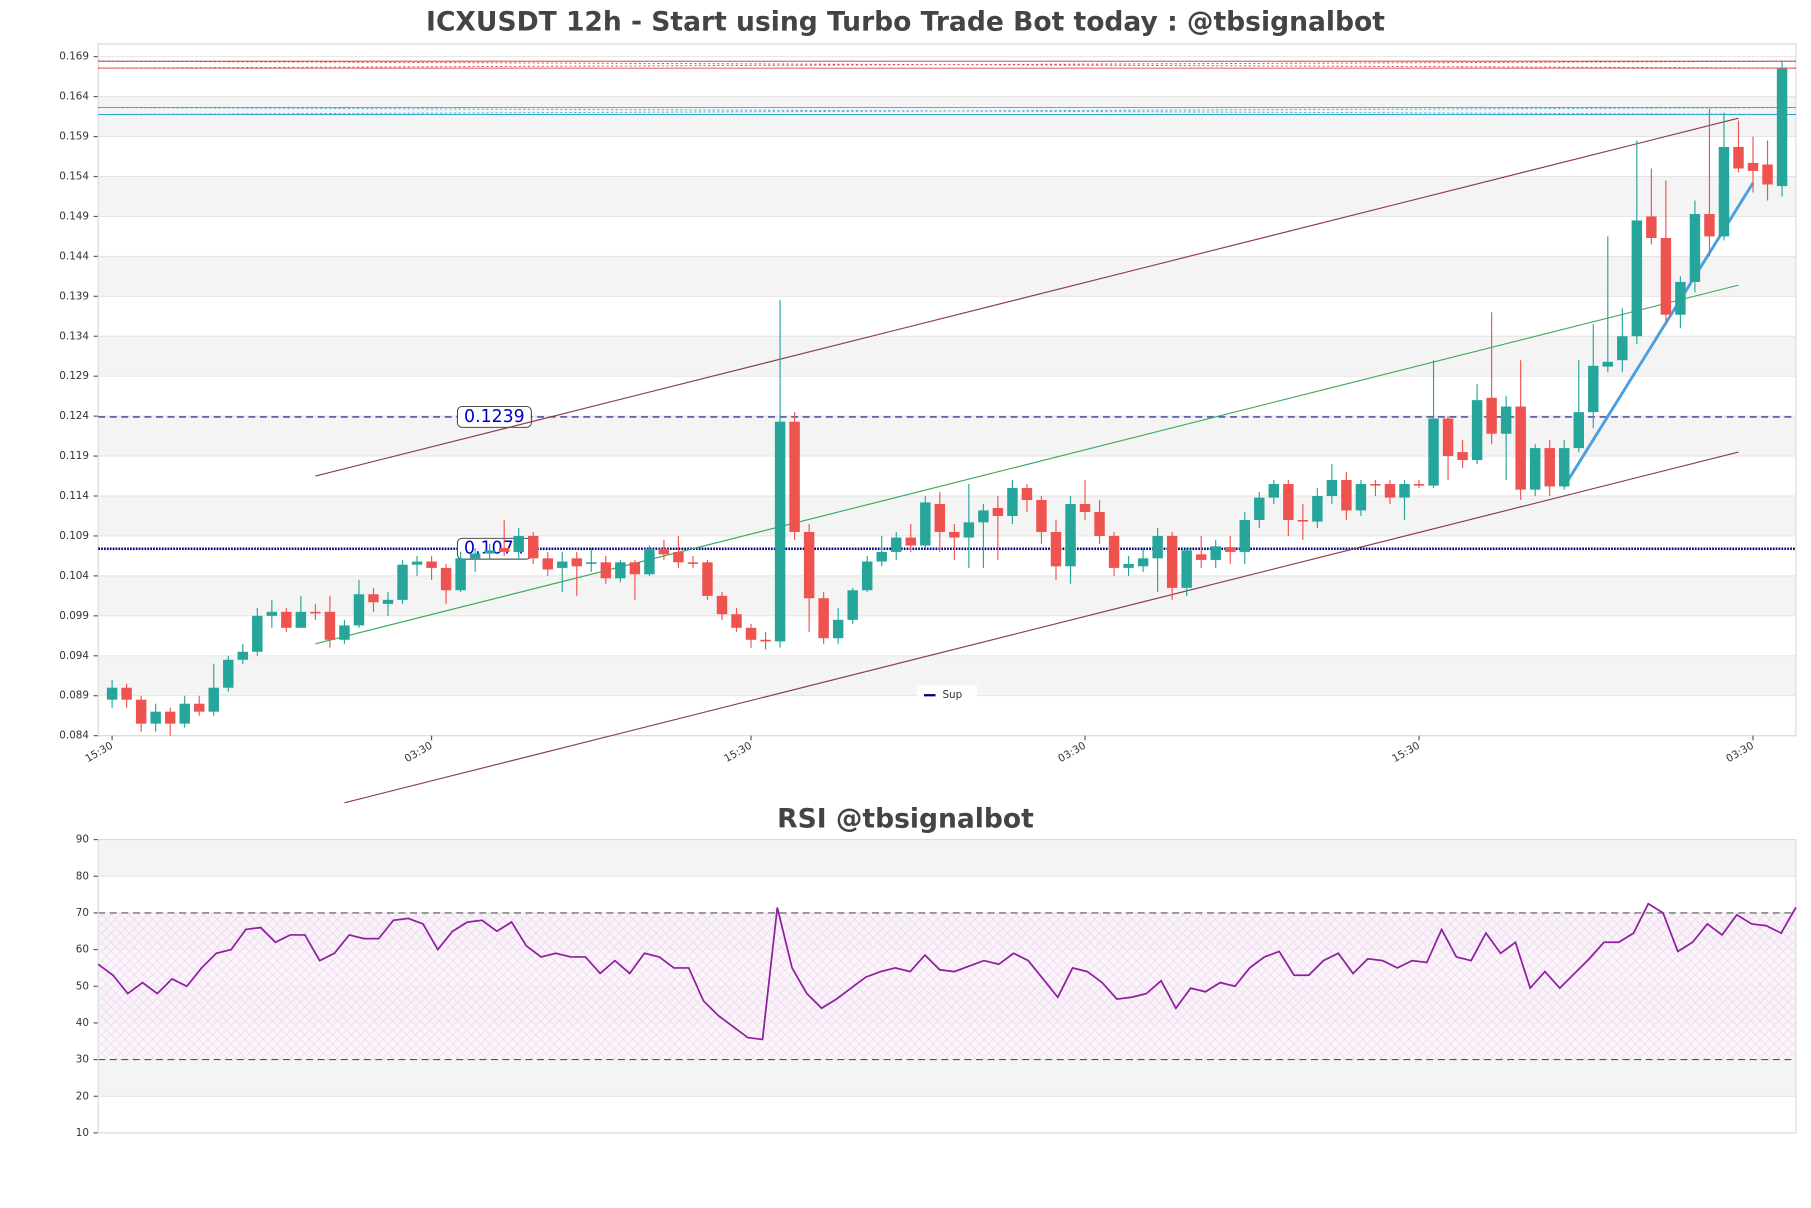 The height and width of the screenshot is (1208, 1811). I want to click on y-tick-label: 10, so click(82, 1133).